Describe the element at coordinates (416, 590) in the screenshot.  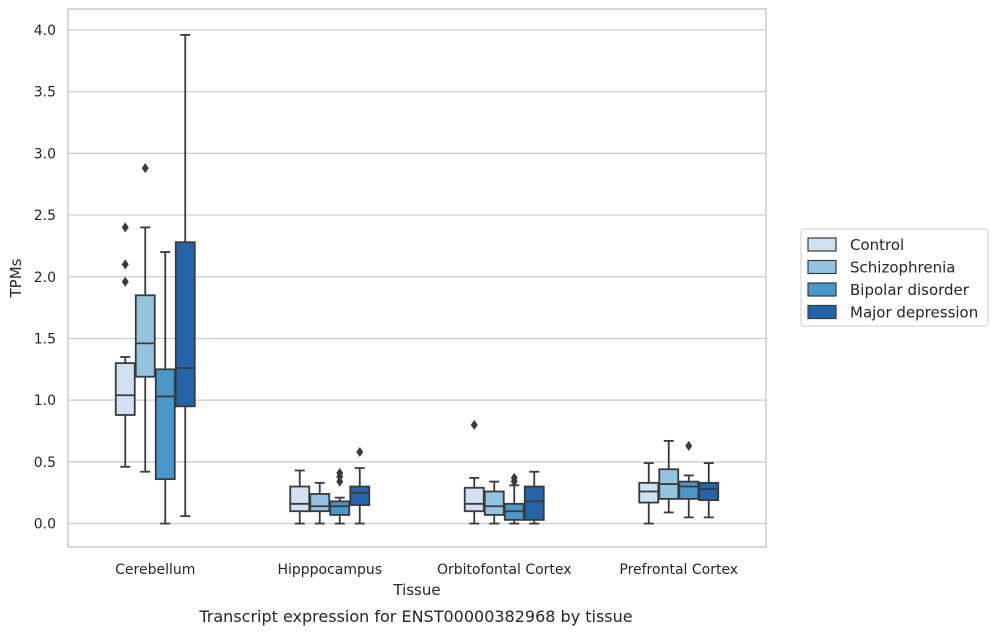
I see `x-axis-label: Tissue` at that location.